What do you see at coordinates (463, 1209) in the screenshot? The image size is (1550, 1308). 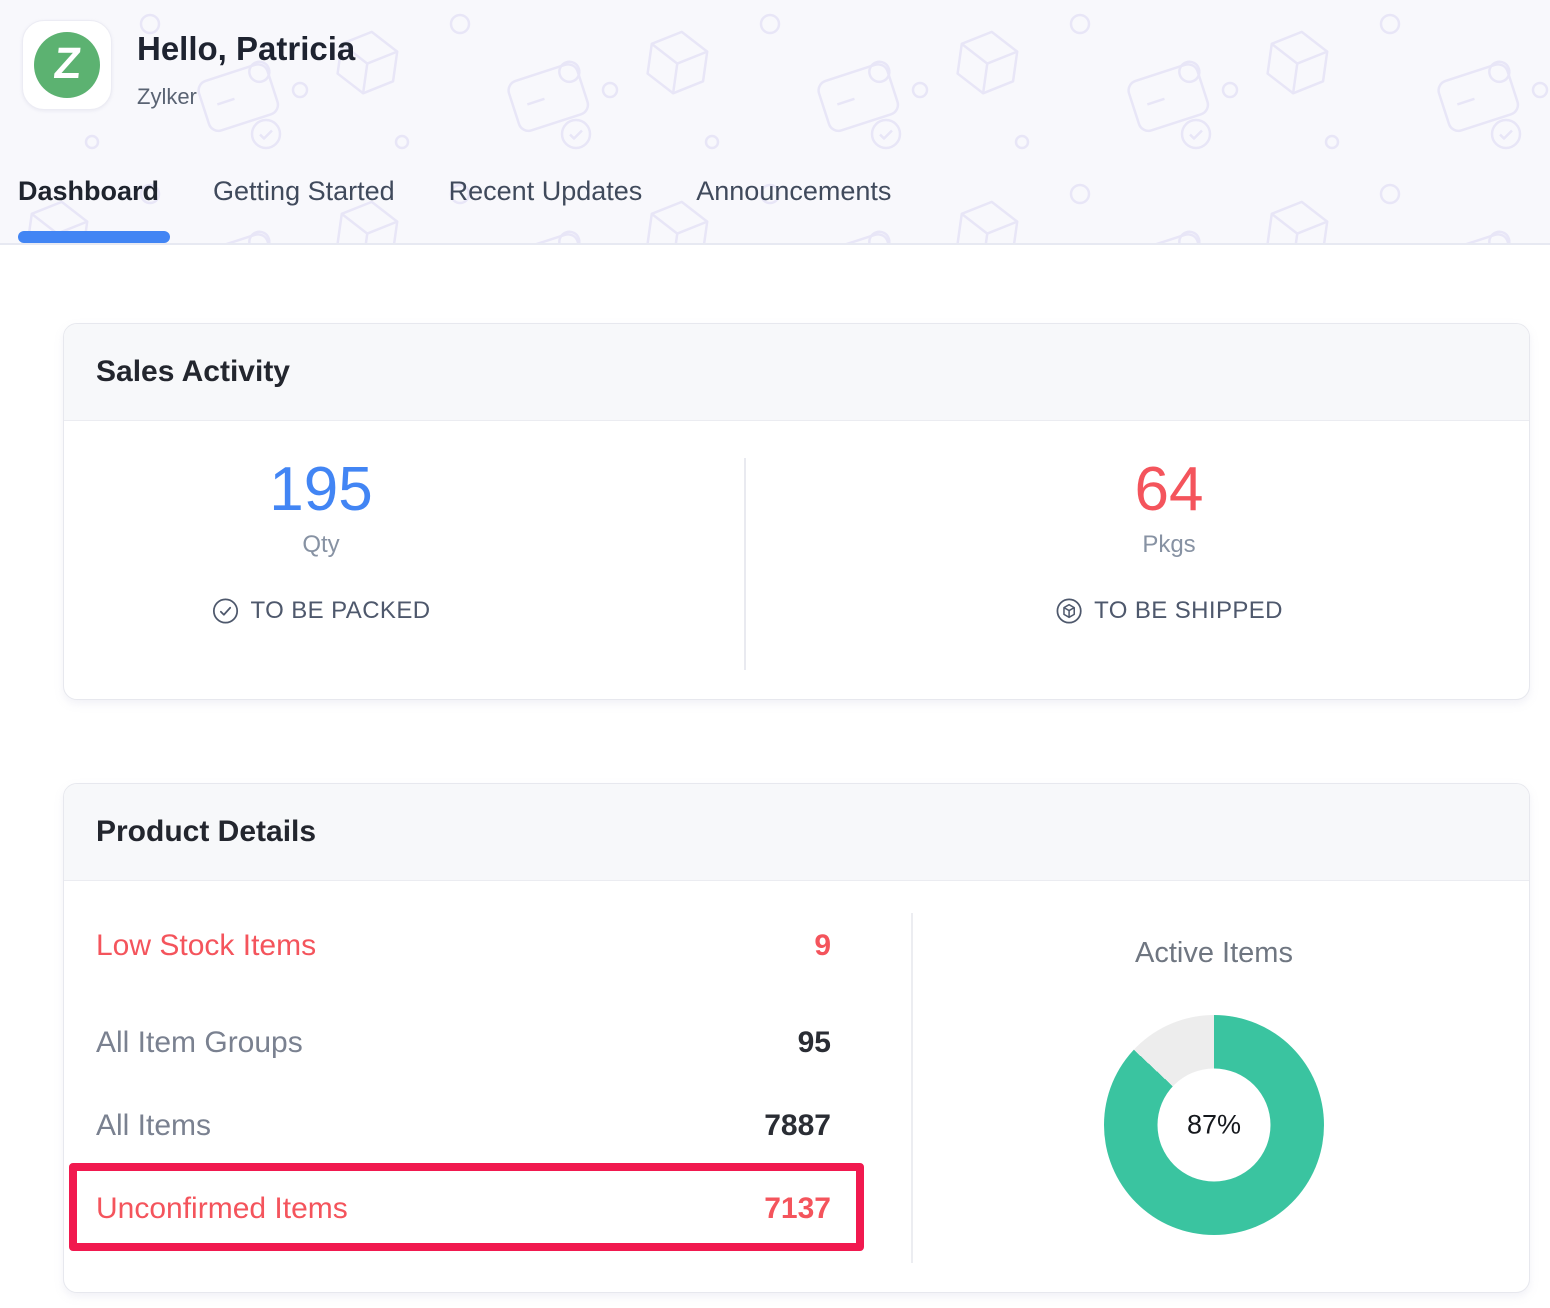 I see `unconfirmed-items-row: Unconfirmed Items 7137` at bounding box center [463, 1209].